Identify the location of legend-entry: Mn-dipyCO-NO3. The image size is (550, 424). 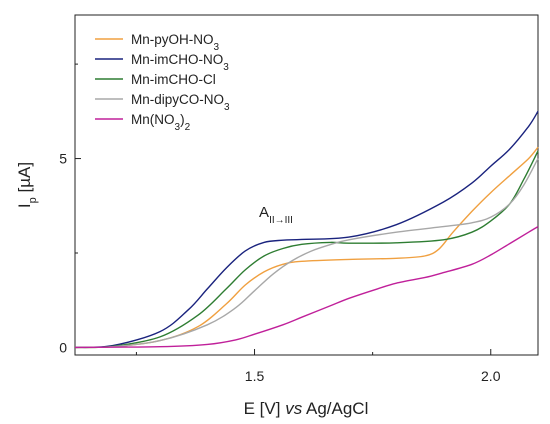
(180, 102).